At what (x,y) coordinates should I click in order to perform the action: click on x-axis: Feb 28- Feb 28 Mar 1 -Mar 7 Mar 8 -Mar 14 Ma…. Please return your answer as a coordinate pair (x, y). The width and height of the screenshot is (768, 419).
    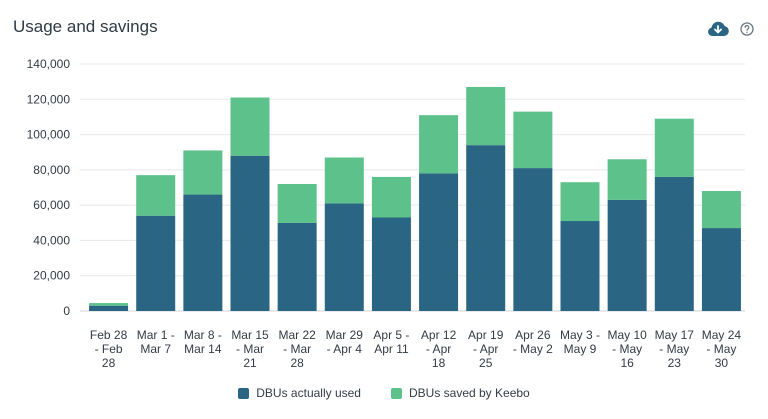
    Looking at the image, I should click on (416, 349).